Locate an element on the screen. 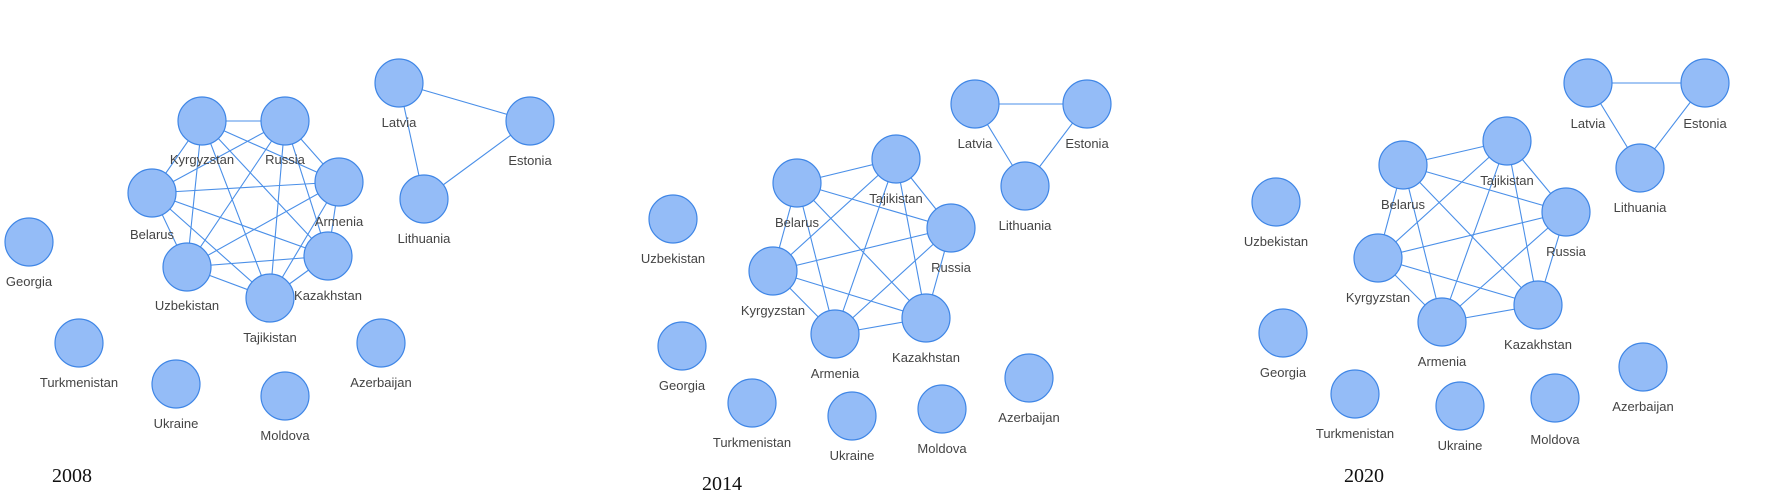 The height and width of the screenshot is (504, 1782). edge-tajikistan-kyrgyzstan is located at coordinates (1442, 199).